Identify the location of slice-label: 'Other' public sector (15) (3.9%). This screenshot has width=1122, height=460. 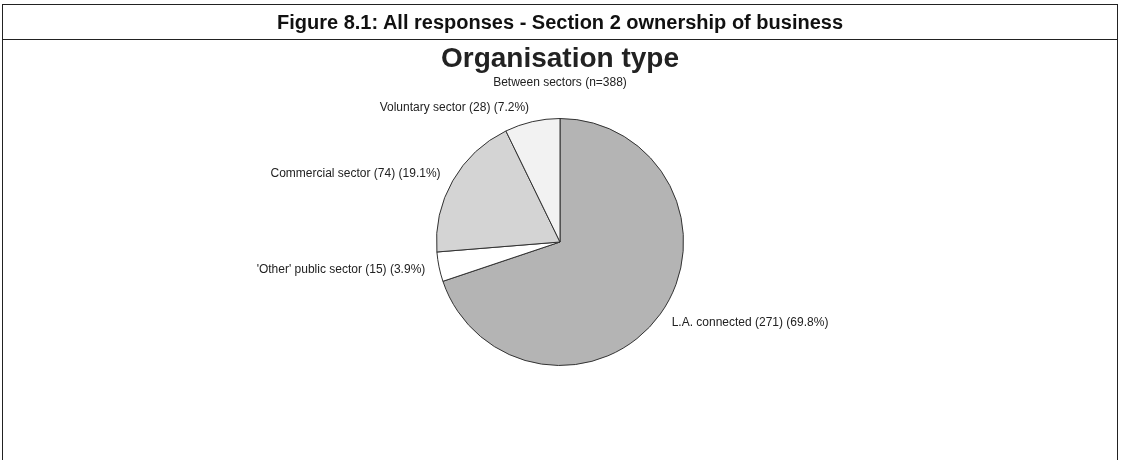
(341, 268).